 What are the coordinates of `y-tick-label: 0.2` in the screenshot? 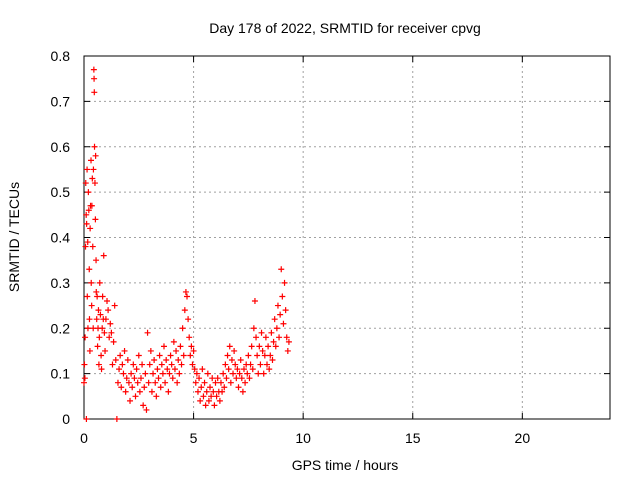 It's located at (61, 328).